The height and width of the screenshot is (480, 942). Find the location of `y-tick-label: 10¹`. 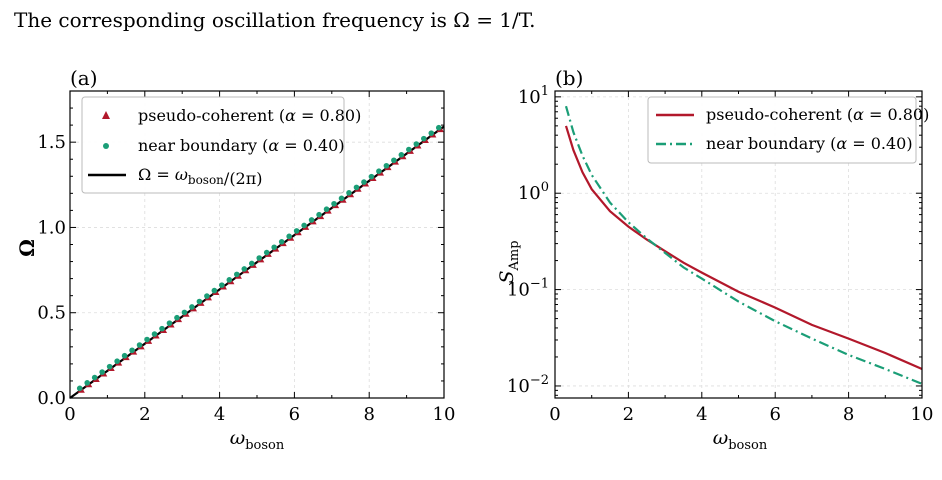

y-tick-label: 10¹ is located at coordinates (533, 96).